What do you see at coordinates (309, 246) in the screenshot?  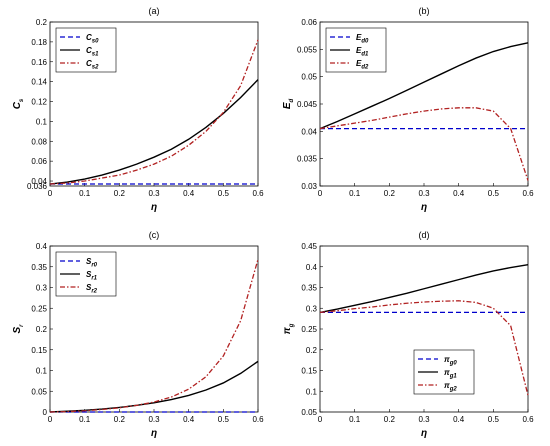 I see `y-tick-label: 0.45` at bounding box center [309, 246].